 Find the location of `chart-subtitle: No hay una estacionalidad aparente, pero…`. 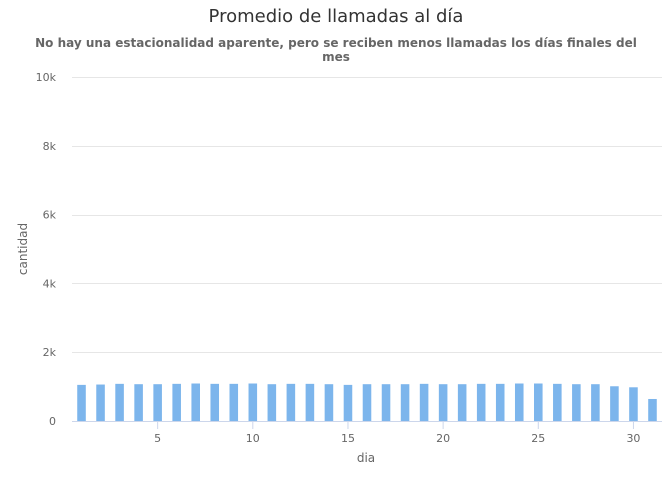

chart-subtitle: No hay una estacionalidad aparente, pero… is located at coordinates (336, 50).